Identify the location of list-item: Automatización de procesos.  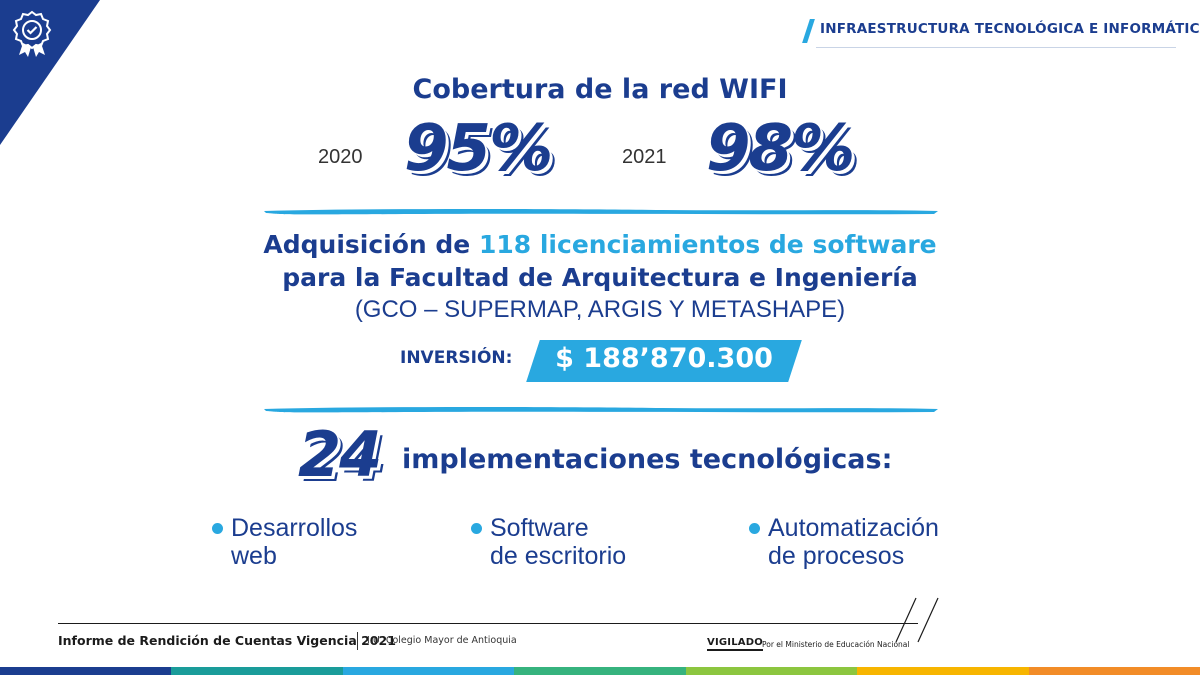
(844, 542).